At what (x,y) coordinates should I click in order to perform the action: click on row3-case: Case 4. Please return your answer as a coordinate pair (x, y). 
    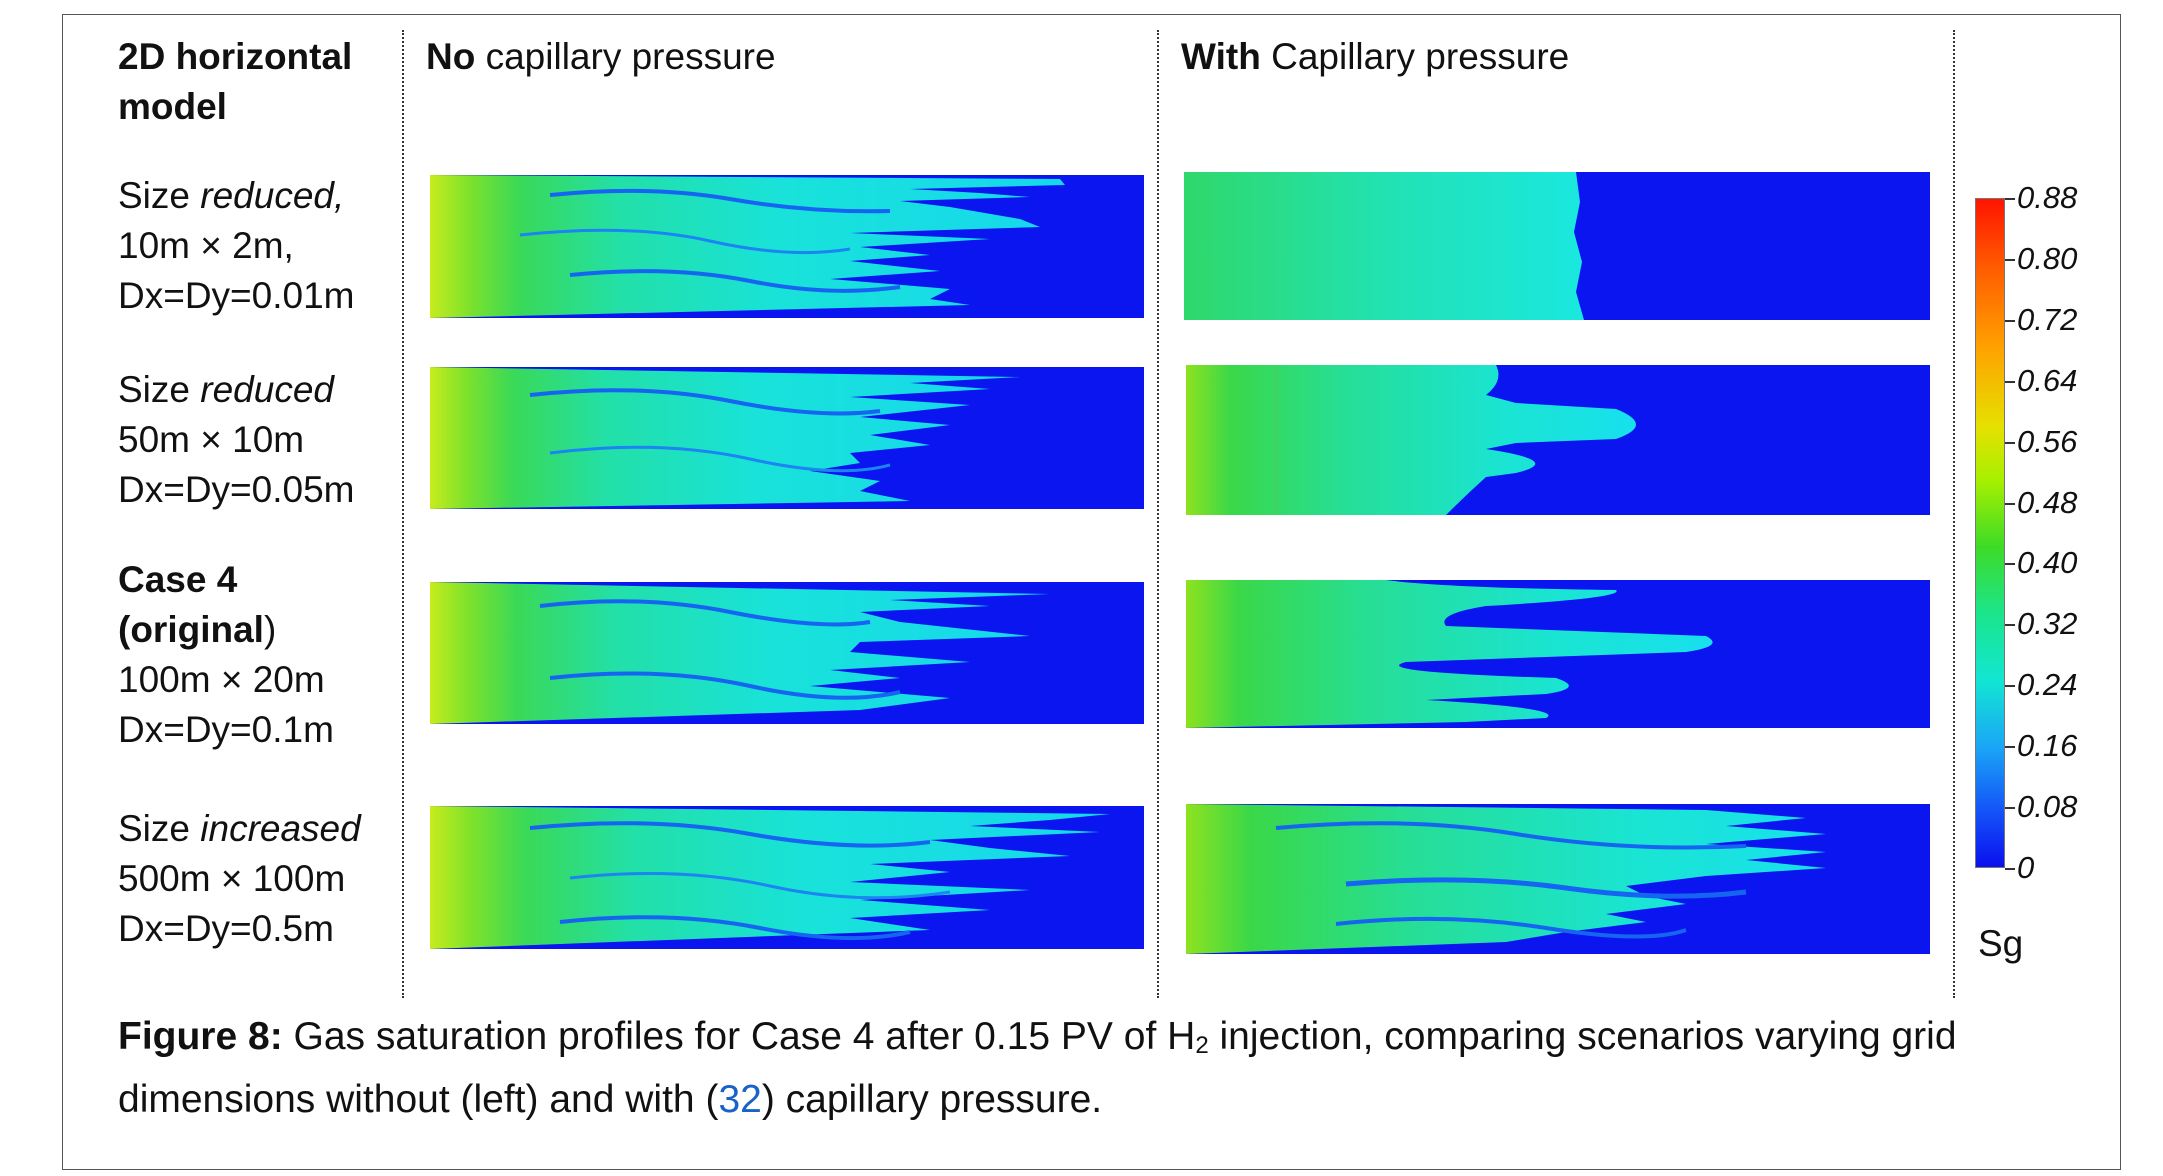
    Looking at the image, I should click on (178, 579).